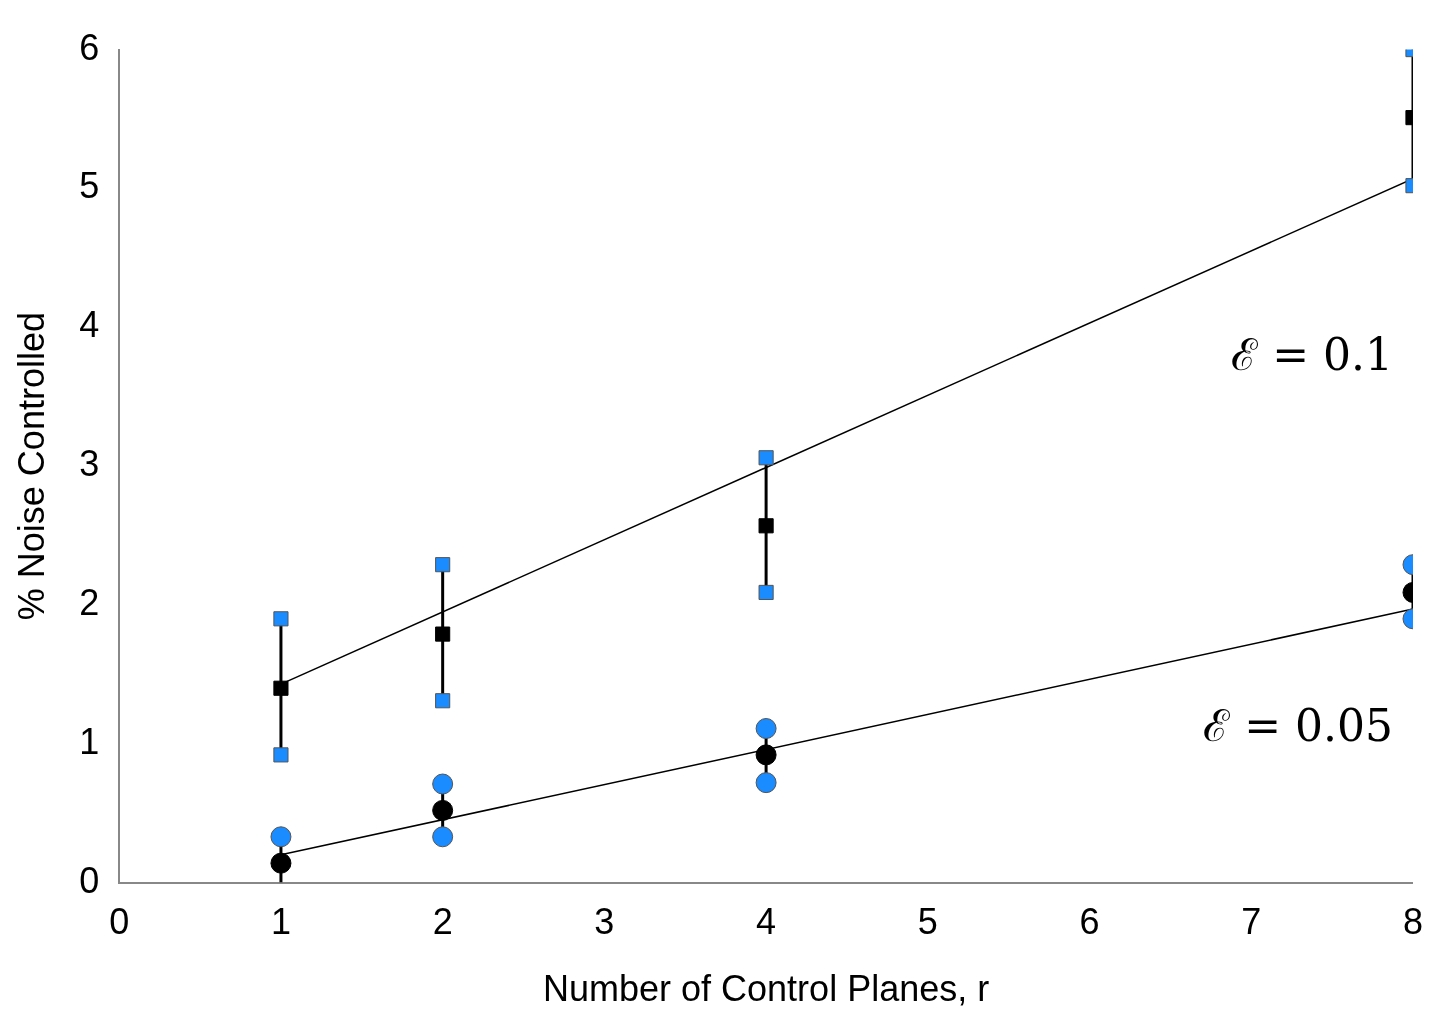 This screenshot has width=1451, height=1025. Describe the element at coordinates (89, 325) in the screenshot. I see `y-tick-label: 4` at that location.